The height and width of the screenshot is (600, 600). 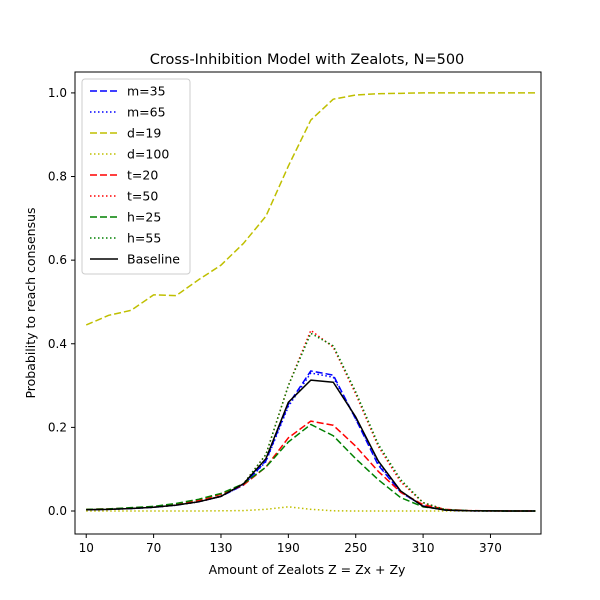 I want to click on legend-label: m=35, so click(x=146, y=91).